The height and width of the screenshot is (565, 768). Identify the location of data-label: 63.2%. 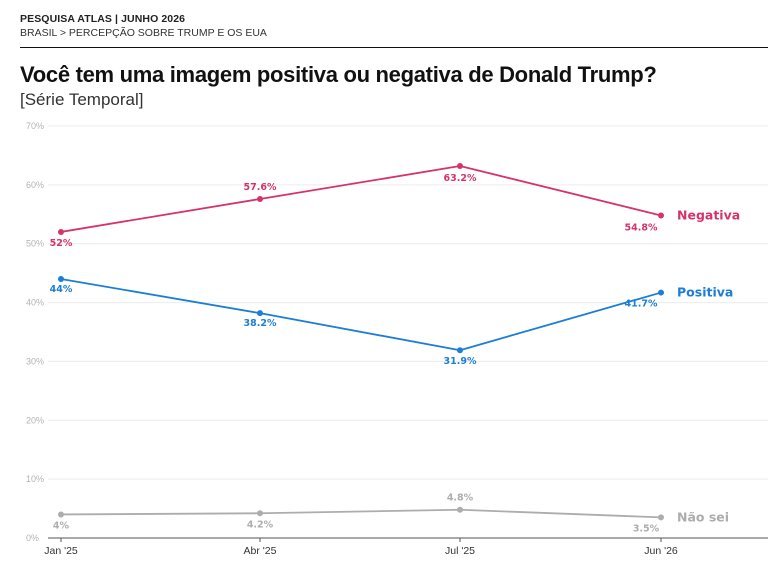
(460, 178).